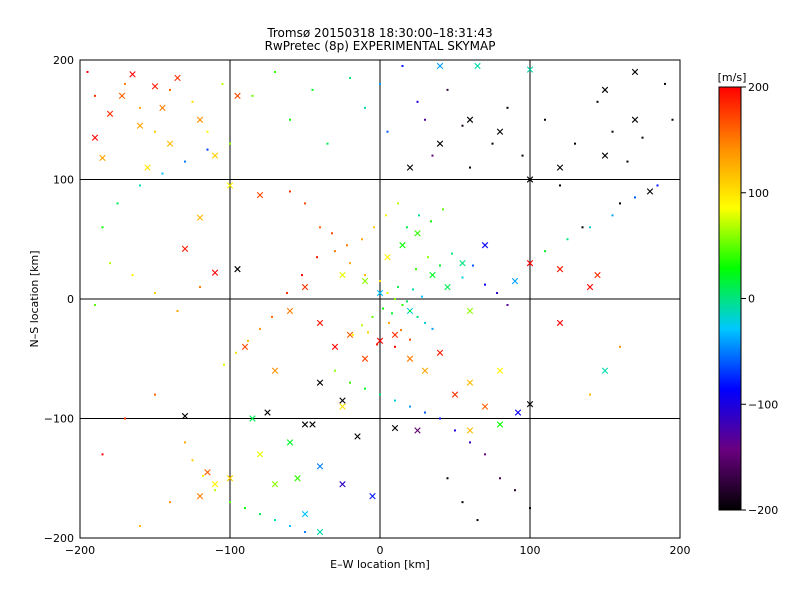  What do you see at coordinates (732, 77) in the screenshot?
I see `colorbar-label: [m/s]` at bounding box center [732, 77].